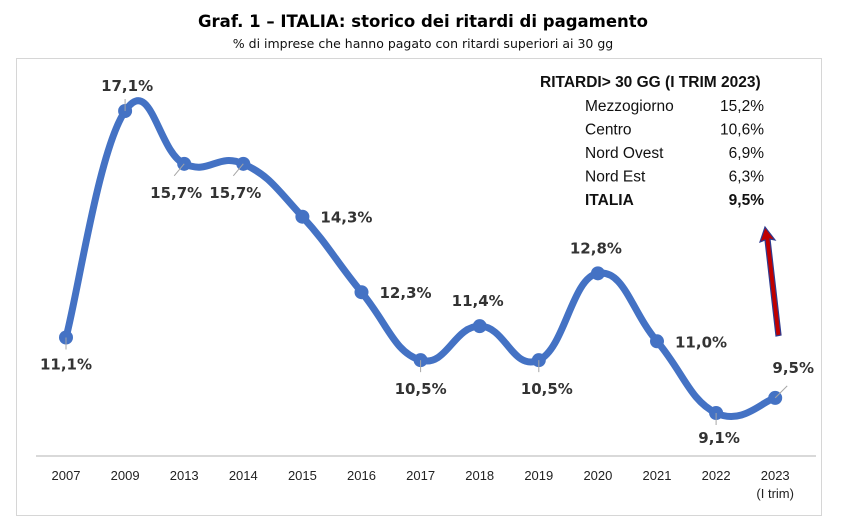  Describe the element at coordinates (747, 153) in the screenshot. I see `annotation-value: 6,9%` at that location.